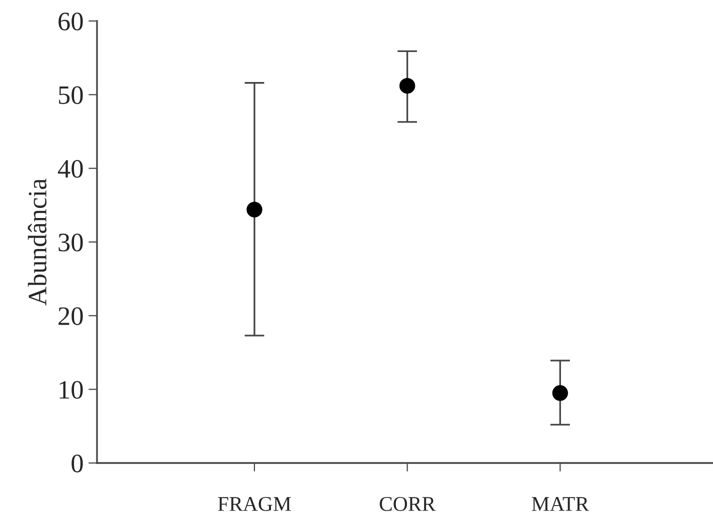  I want to click on x-tick-label: MATR, so click(561, 504).